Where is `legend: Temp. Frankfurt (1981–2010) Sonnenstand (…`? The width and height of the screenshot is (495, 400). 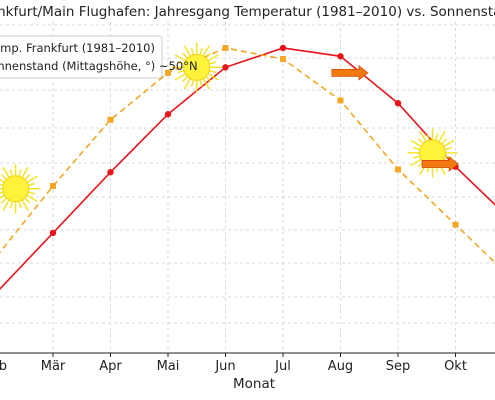 legend: Temp. Frankfurt (1981–2010) Sonnenstand (… is located at coordinates (99, 57).